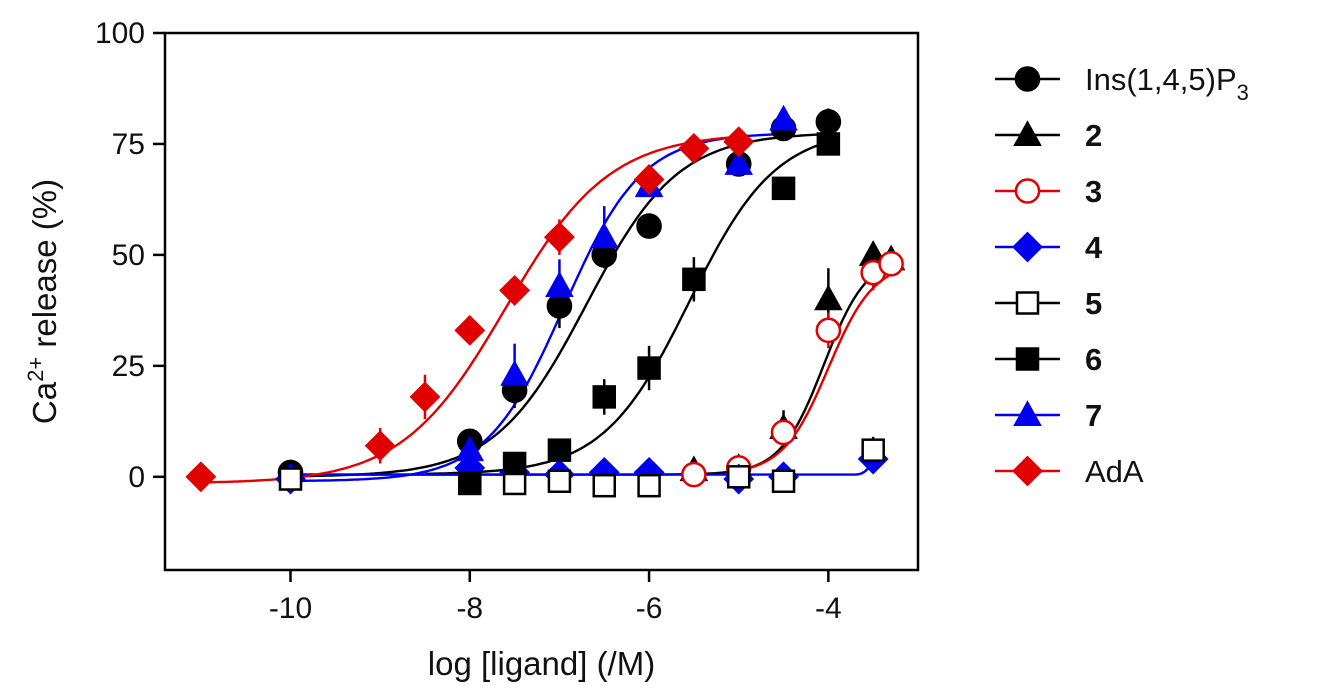 This screenshot has width=1330, height=697. I want to click on y-tick-label-3: 50, so click(128, 255).